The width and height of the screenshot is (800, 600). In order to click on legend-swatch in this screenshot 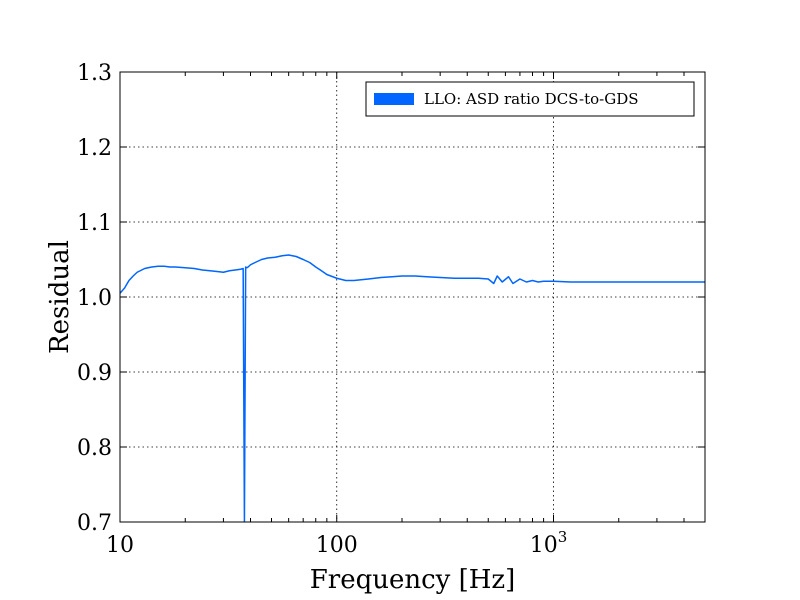, I will do `click(394, 99)`.